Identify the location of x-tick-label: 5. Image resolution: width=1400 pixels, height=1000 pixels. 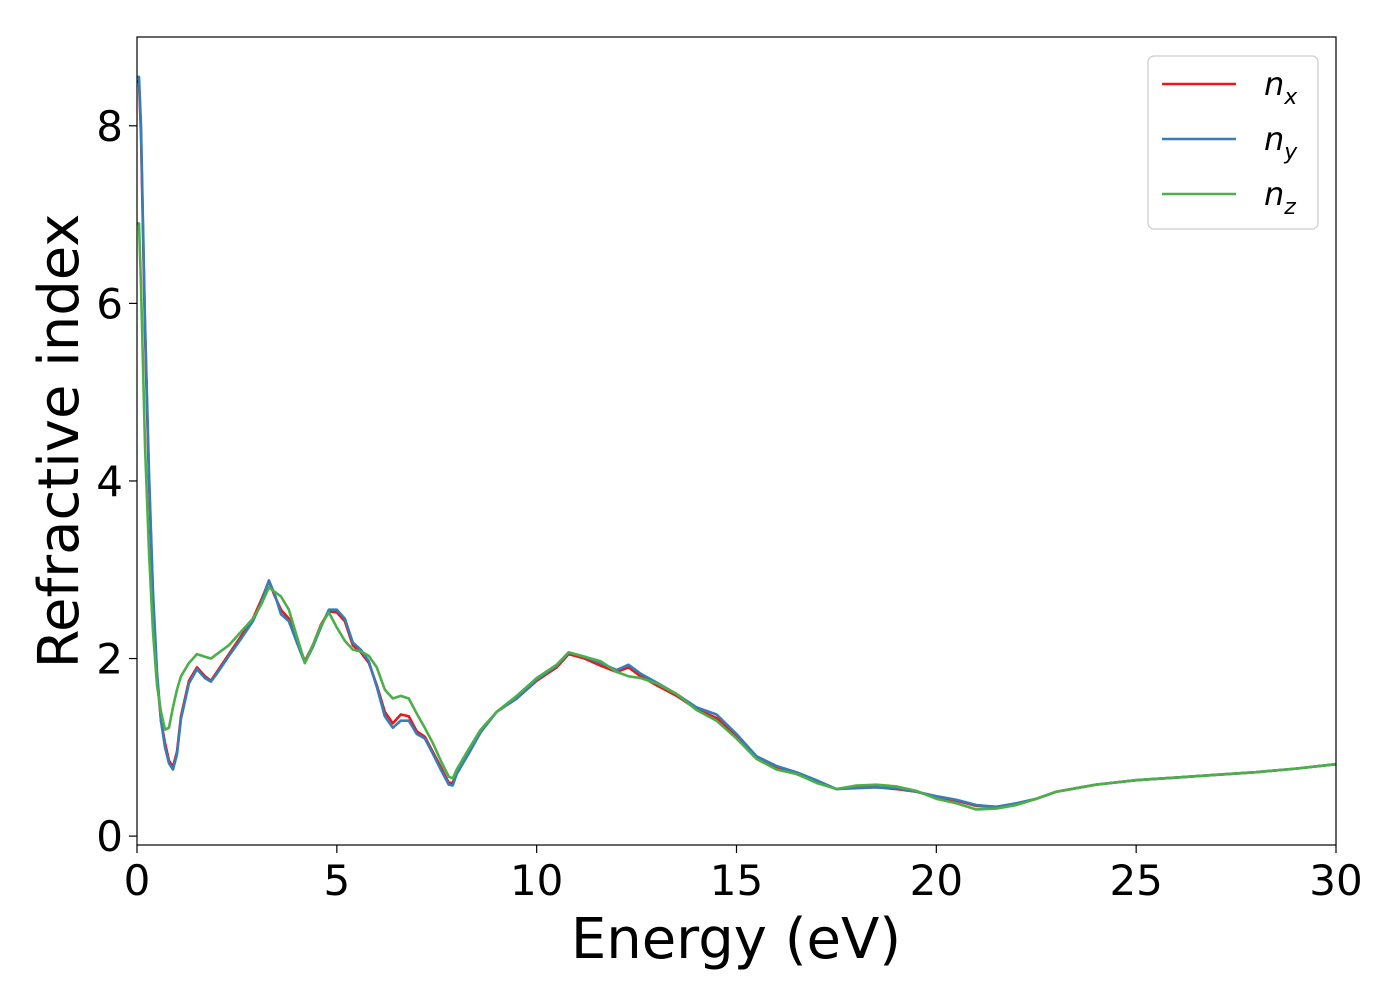
(336, 880).